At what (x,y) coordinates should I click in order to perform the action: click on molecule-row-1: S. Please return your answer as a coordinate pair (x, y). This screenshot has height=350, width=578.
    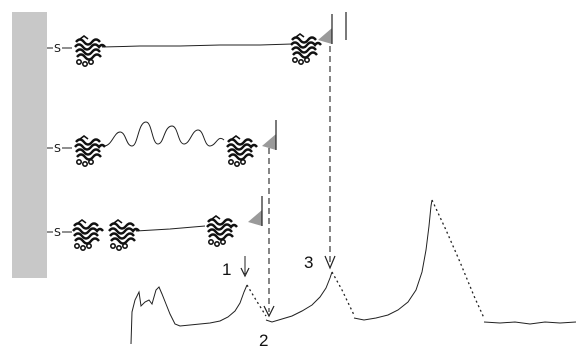
    Looking at the image, I should click on (197, 40).